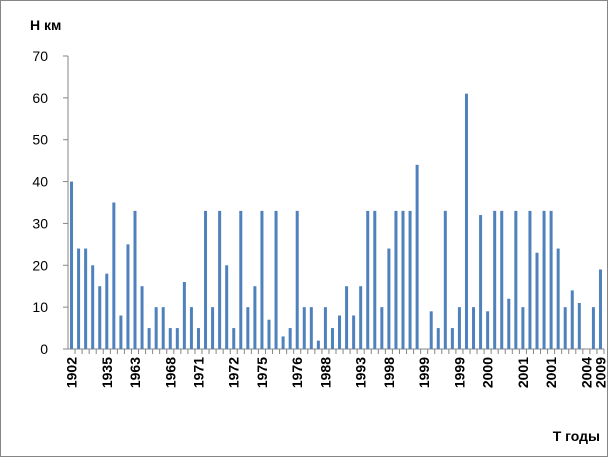  What do you see at coordinates (45, 25) in the screenshot?
I see `y-axis-title: Н км` at bounding box center [45, 25].